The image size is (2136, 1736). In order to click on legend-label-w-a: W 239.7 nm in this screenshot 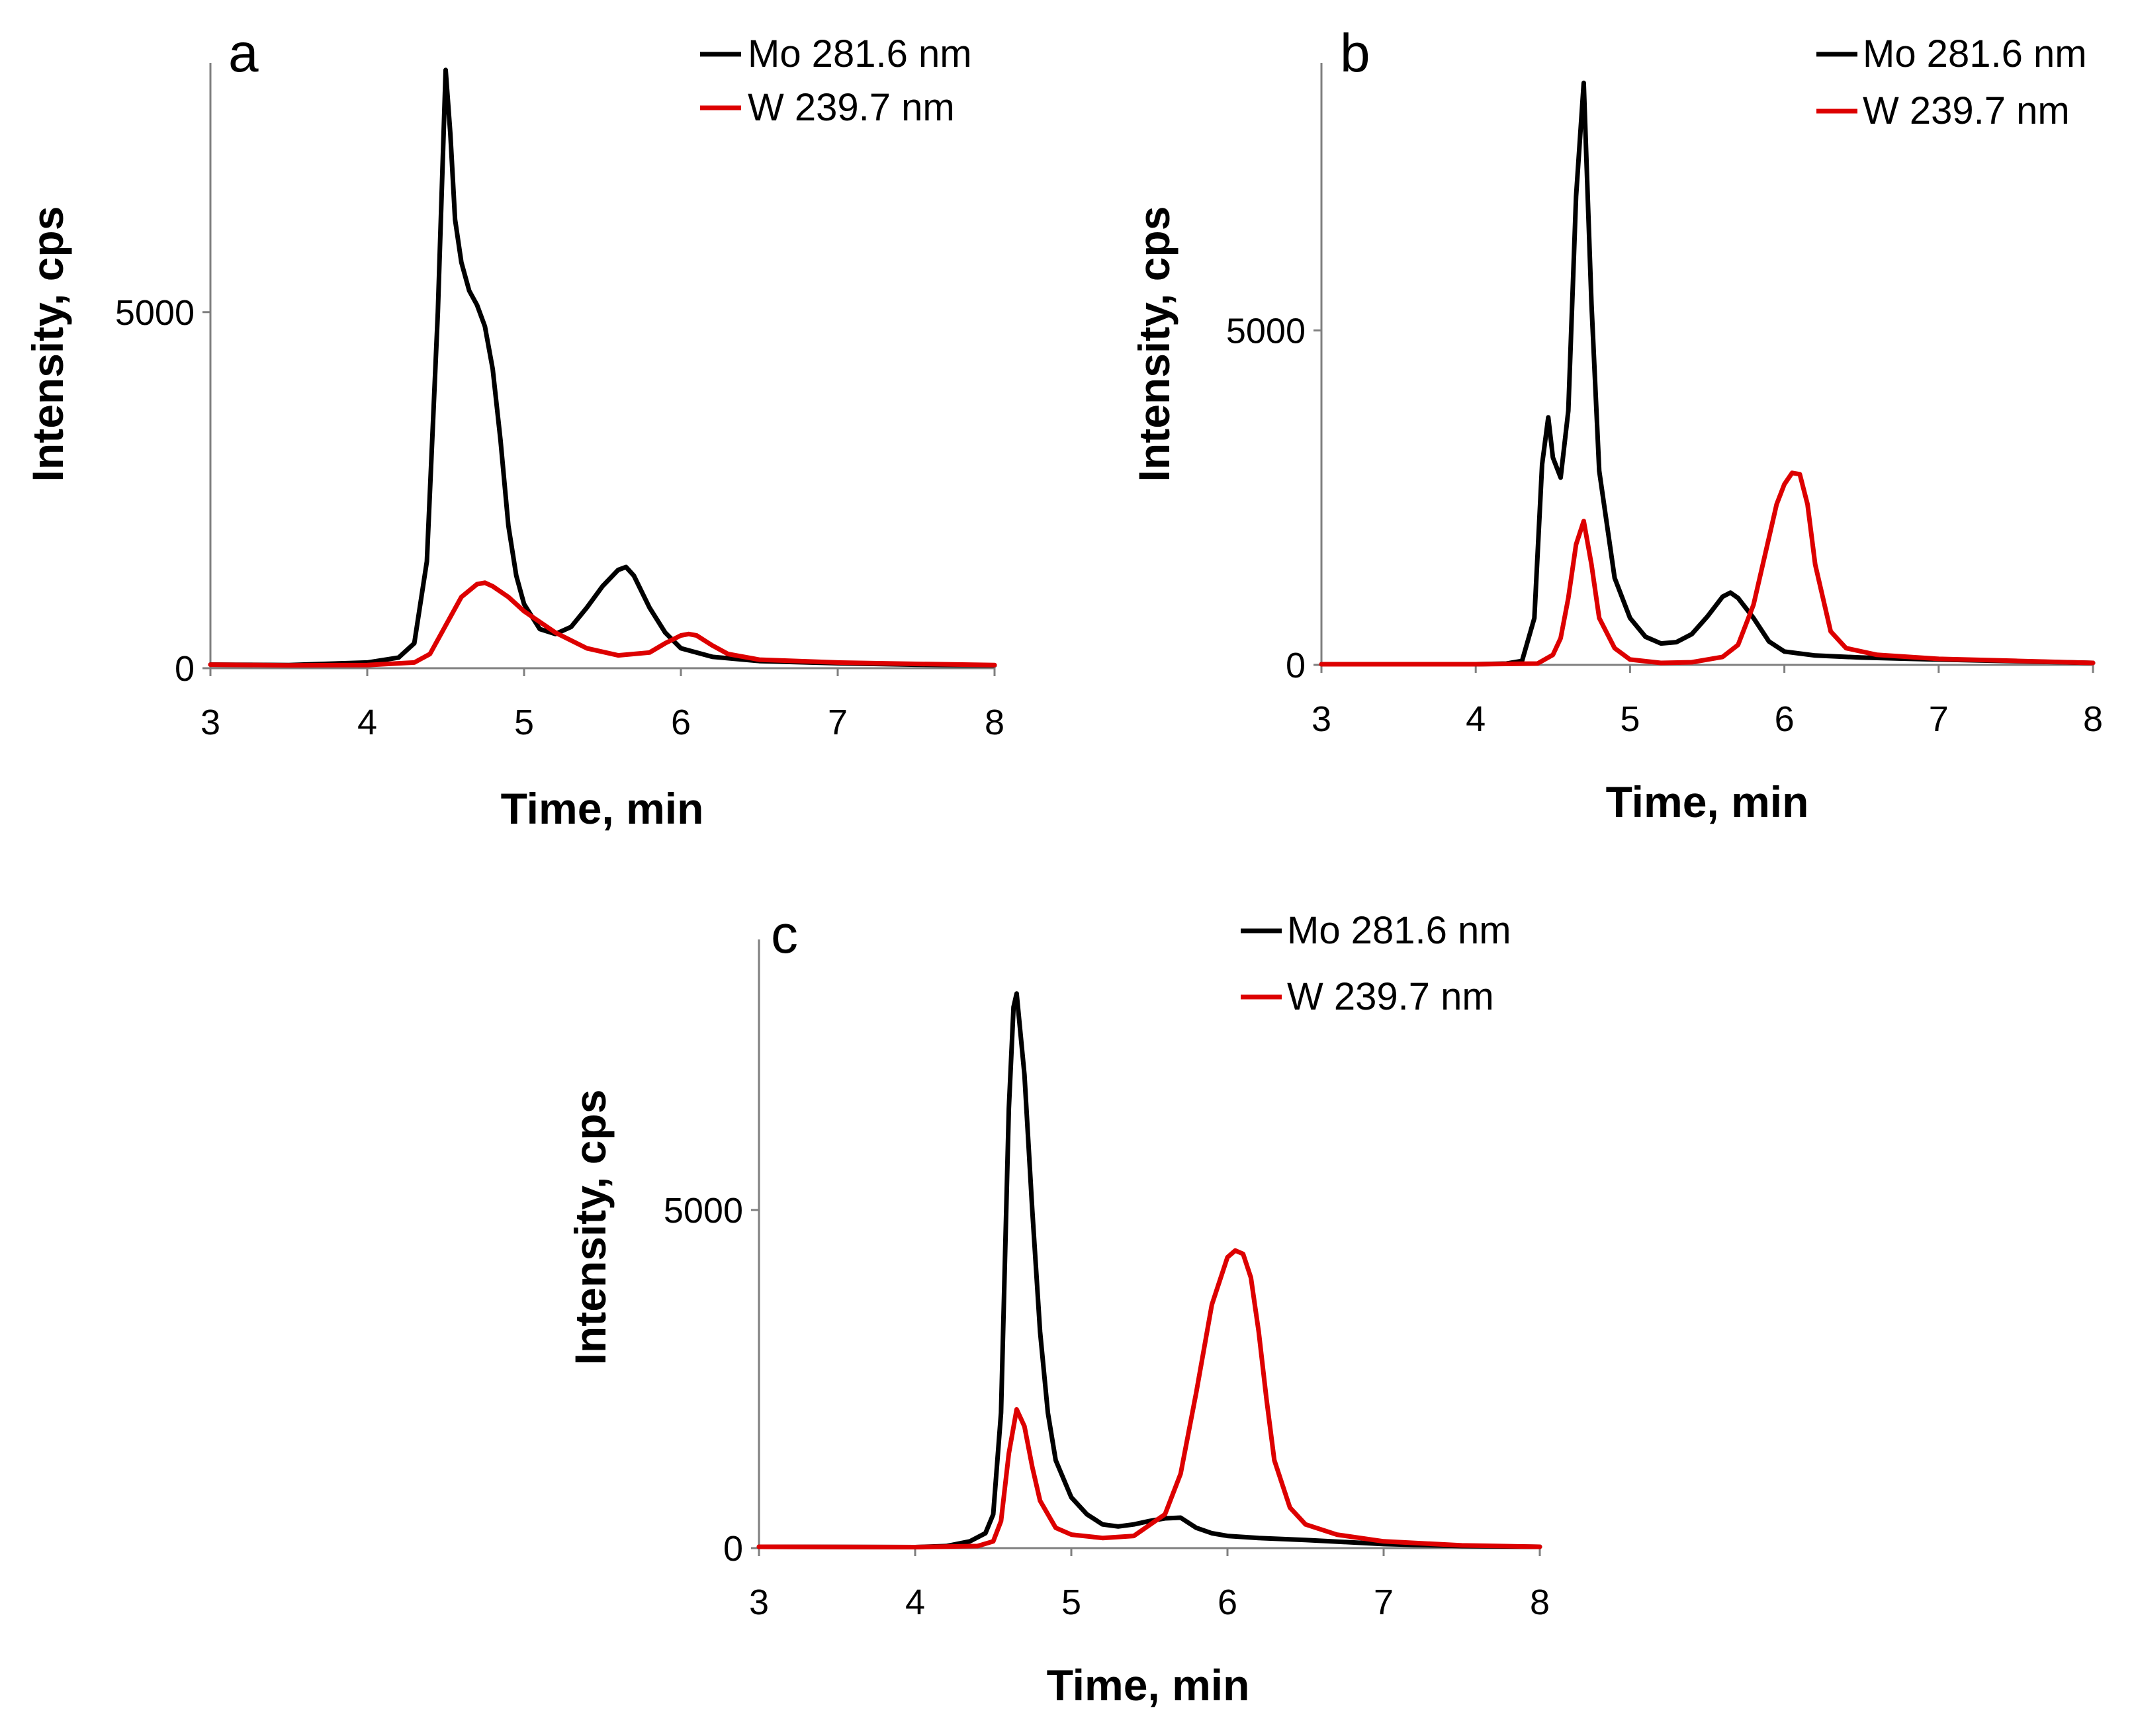, I will do `click(852, 107)`.